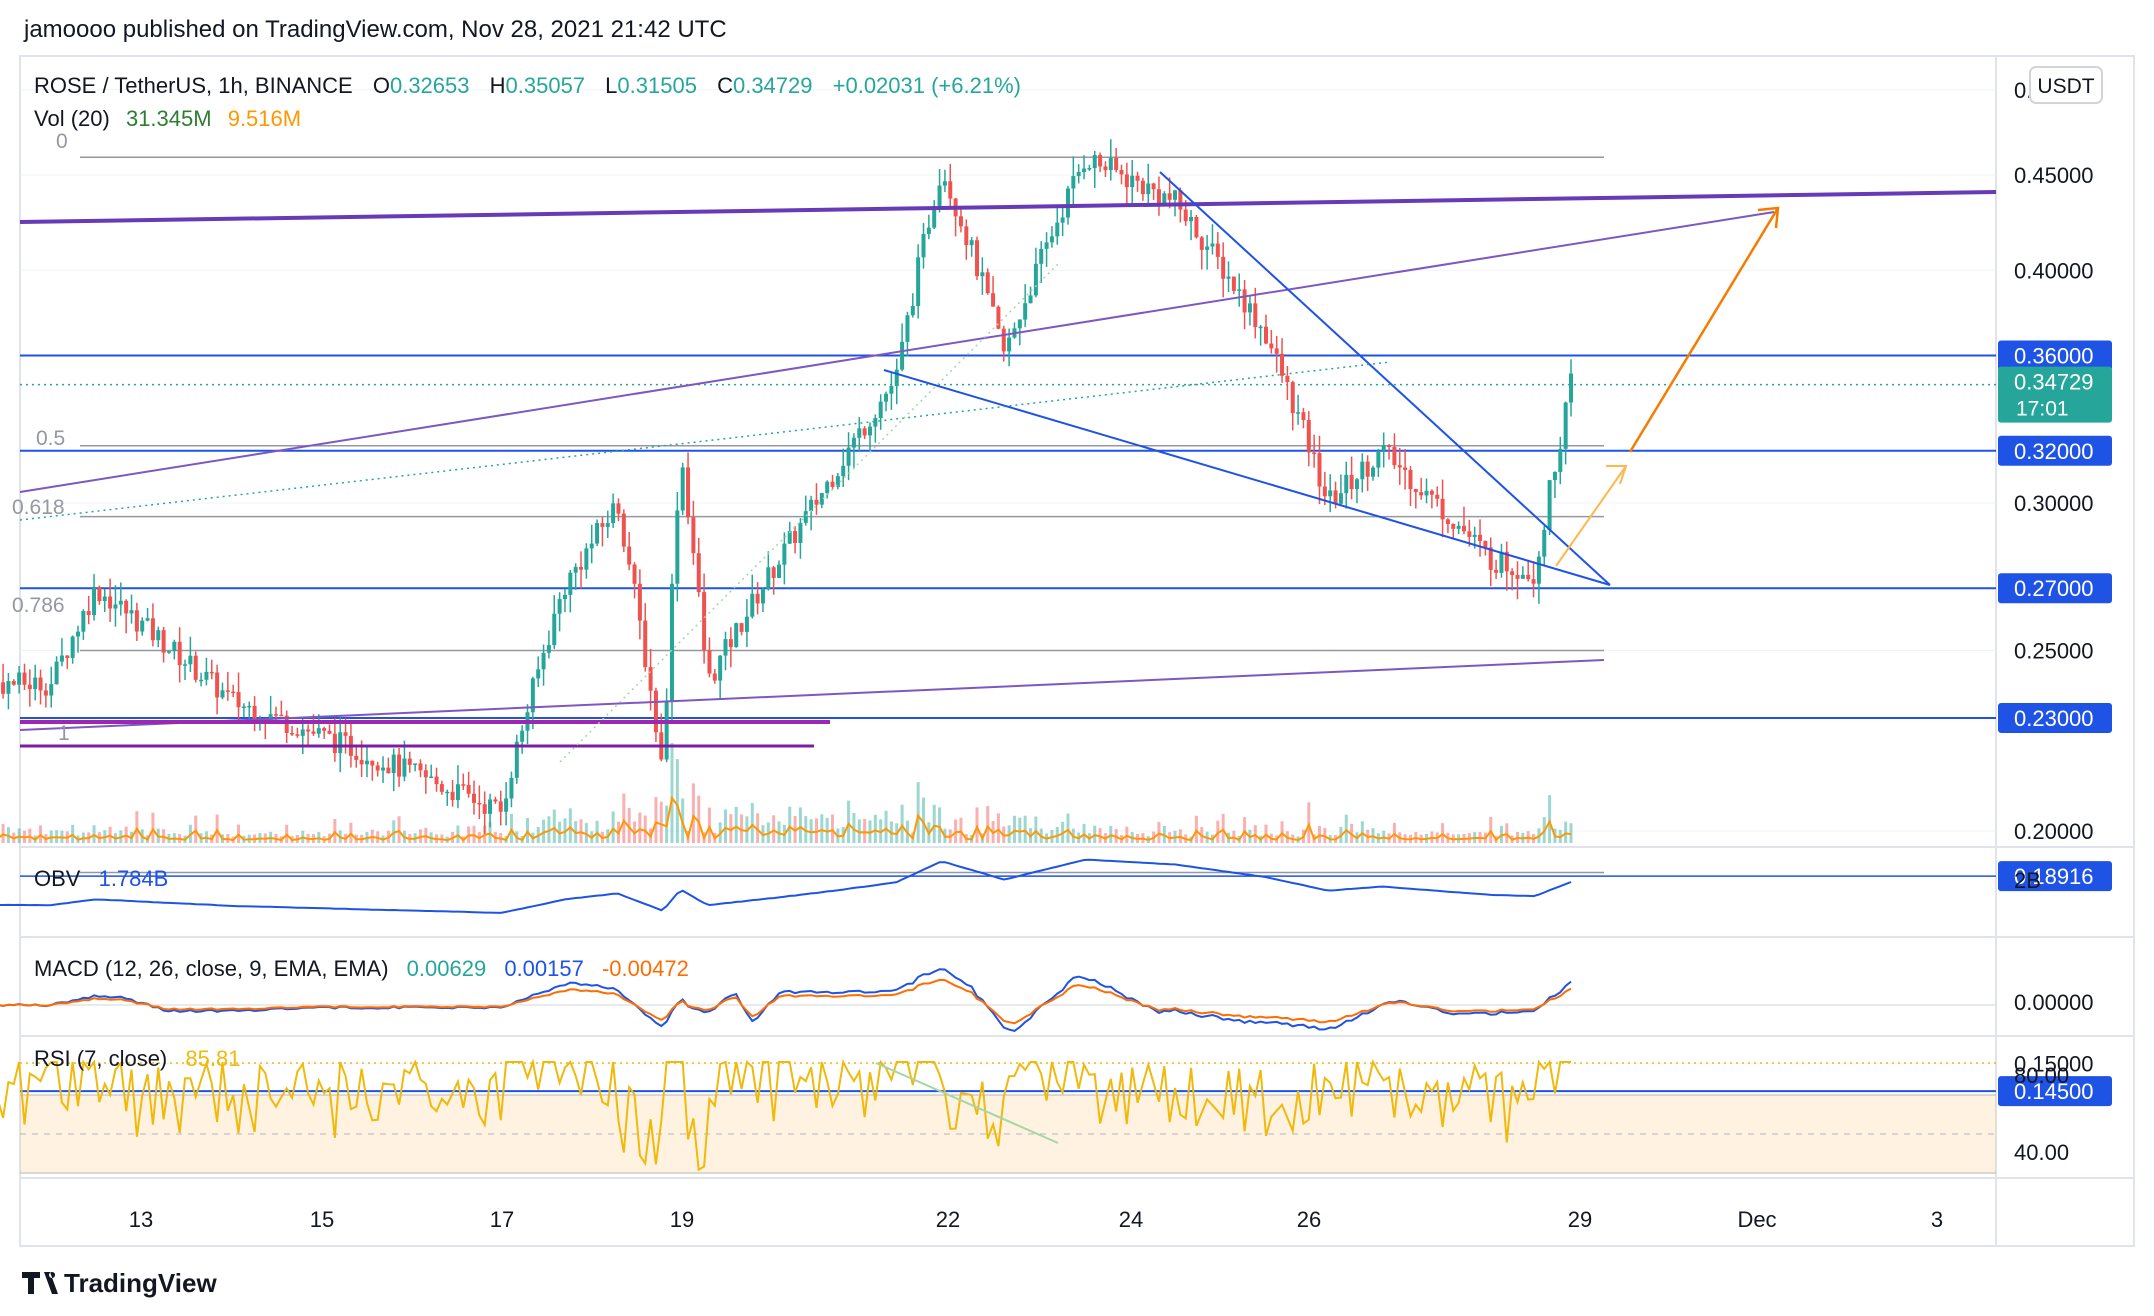 This screenshot has width=2154, height=1316. I want to click on price-badge: 0.14500, so click(2055, 1091).